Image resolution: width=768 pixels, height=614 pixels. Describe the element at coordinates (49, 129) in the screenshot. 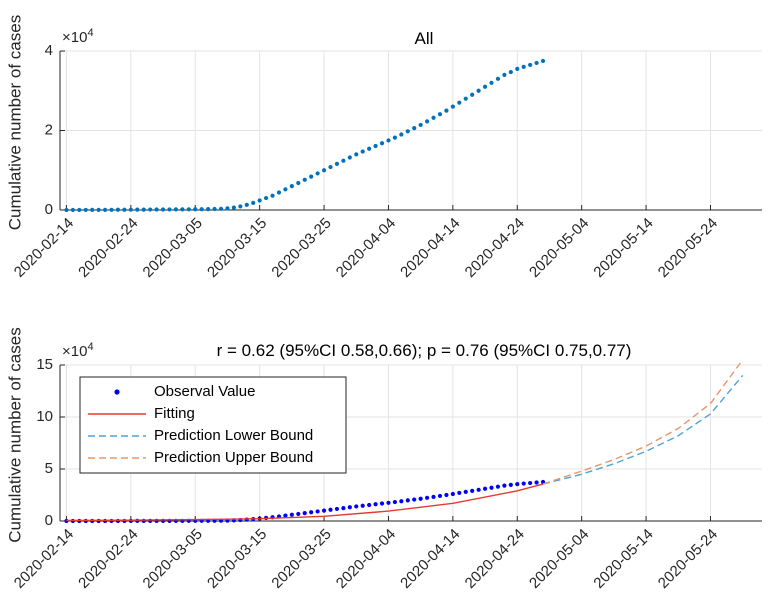

I see `y-tick-label: 2` at that location.